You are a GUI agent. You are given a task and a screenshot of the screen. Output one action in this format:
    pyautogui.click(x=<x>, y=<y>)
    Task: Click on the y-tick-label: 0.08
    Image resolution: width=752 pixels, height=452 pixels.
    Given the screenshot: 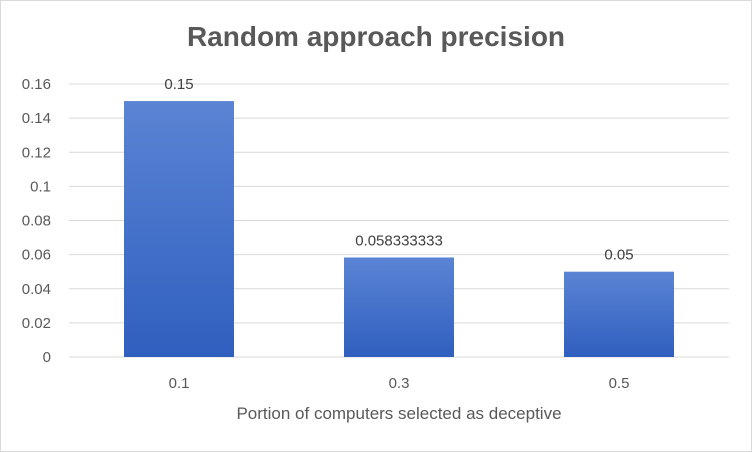 What is the action you would take?
    pyautogui.click(x=36, y=221)
    